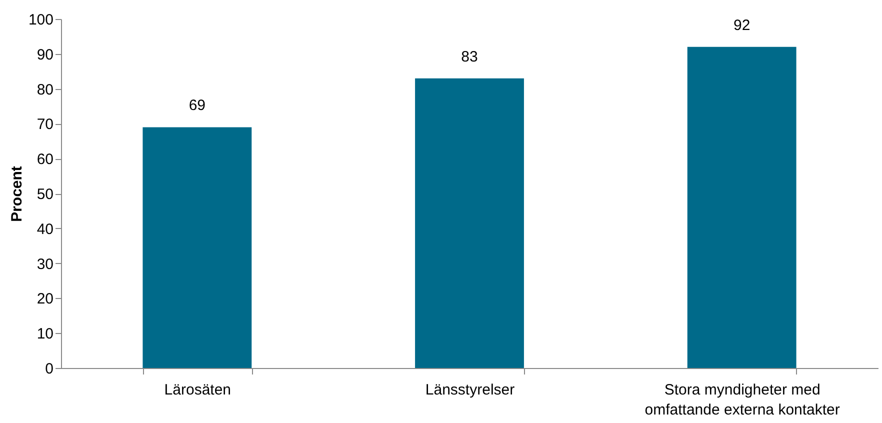 This screenshot has height=423, width=882. What do you see at coordinates (45, 334) in the screenshot?
I see `y-tick-label: 10` at bounding box center [45, 334].